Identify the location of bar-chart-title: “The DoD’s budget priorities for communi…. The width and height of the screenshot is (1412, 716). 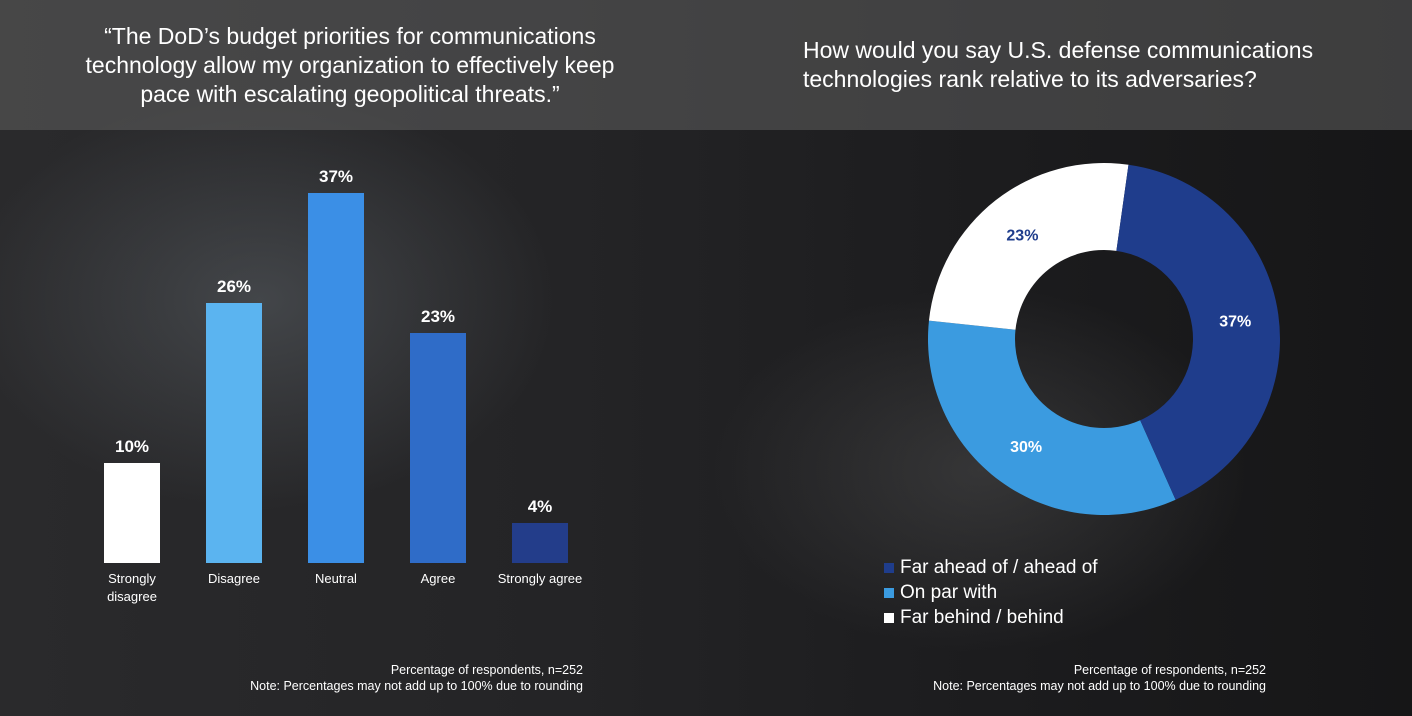
(350, 65).